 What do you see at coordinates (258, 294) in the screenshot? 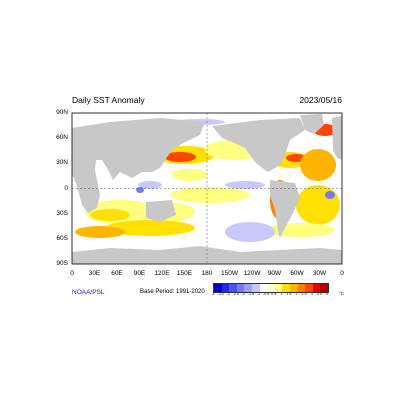
I see `colorbar-tick-label: -1` at bounding box center [258, 294].